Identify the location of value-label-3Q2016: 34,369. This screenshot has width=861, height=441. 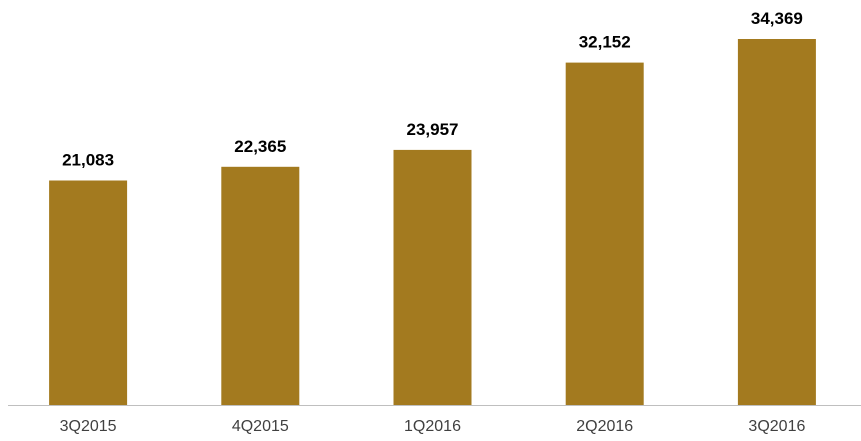
(777, 18).